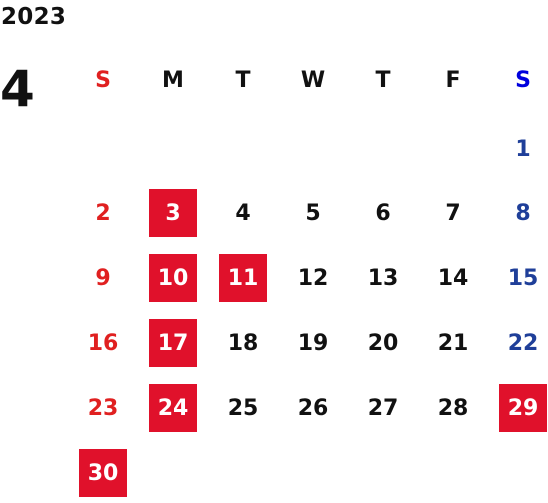  Describe the element at coordinates (173, 278) in the screenshot. I see `highlighted-date-cell: 10` at that location.